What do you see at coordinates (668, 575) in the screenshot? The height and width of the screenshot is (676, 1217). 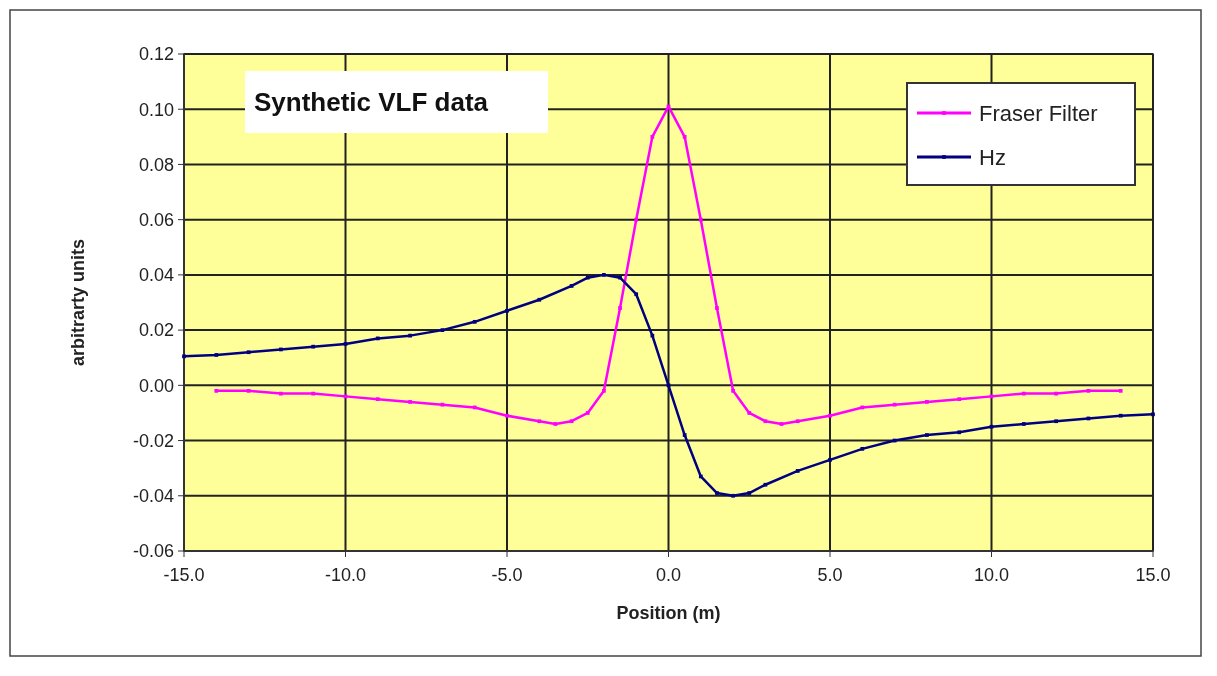 I see `x-tick-label: 0.0` at bounding box center [668, 575].